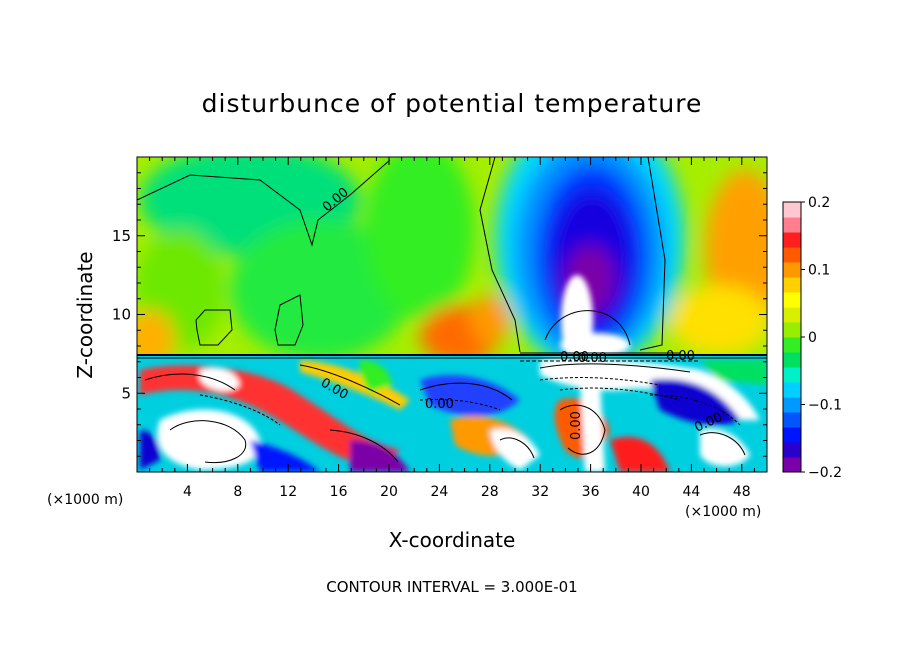 Image resolution: width=904 pixels, height=654 pixels. Describe the element at coordinates (288, 492) in the screenshot. I see `x-tick-label: 12` at that location.